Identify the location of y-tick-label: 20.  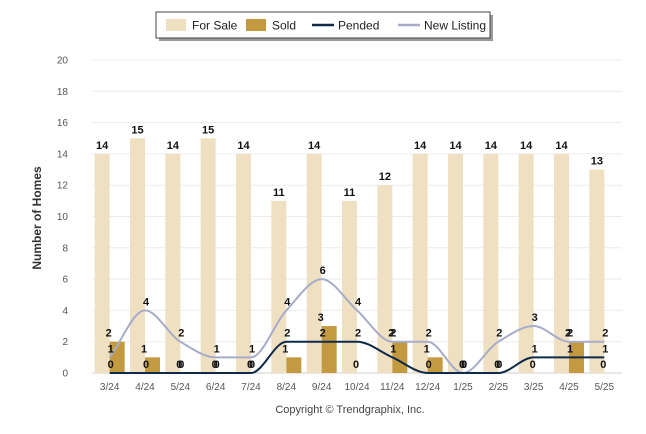
(63, 61).